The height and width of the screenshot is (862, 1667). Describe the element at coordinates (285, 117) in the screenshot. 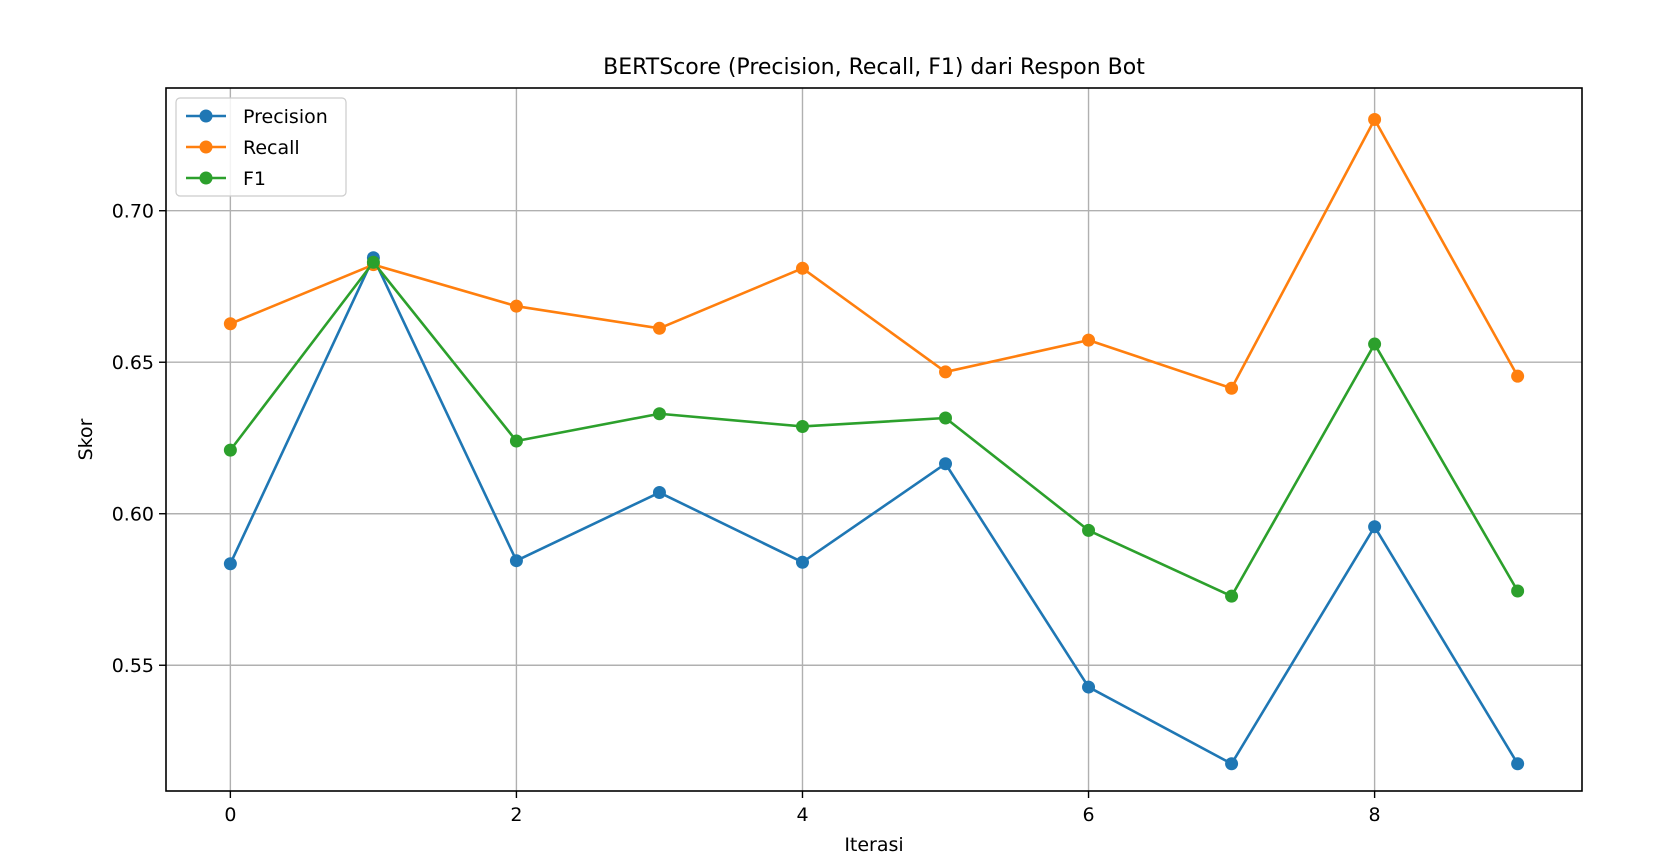

I see `legend-label-precision: Precision` at that location.